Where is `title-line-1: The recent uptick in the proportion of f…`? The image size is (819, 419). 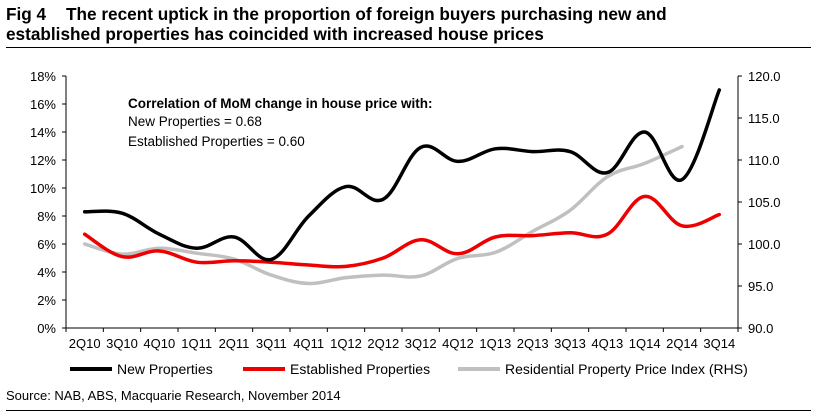 title-line-1: The recent uptick in the proportion of f… is located at coordinates (366, 14).